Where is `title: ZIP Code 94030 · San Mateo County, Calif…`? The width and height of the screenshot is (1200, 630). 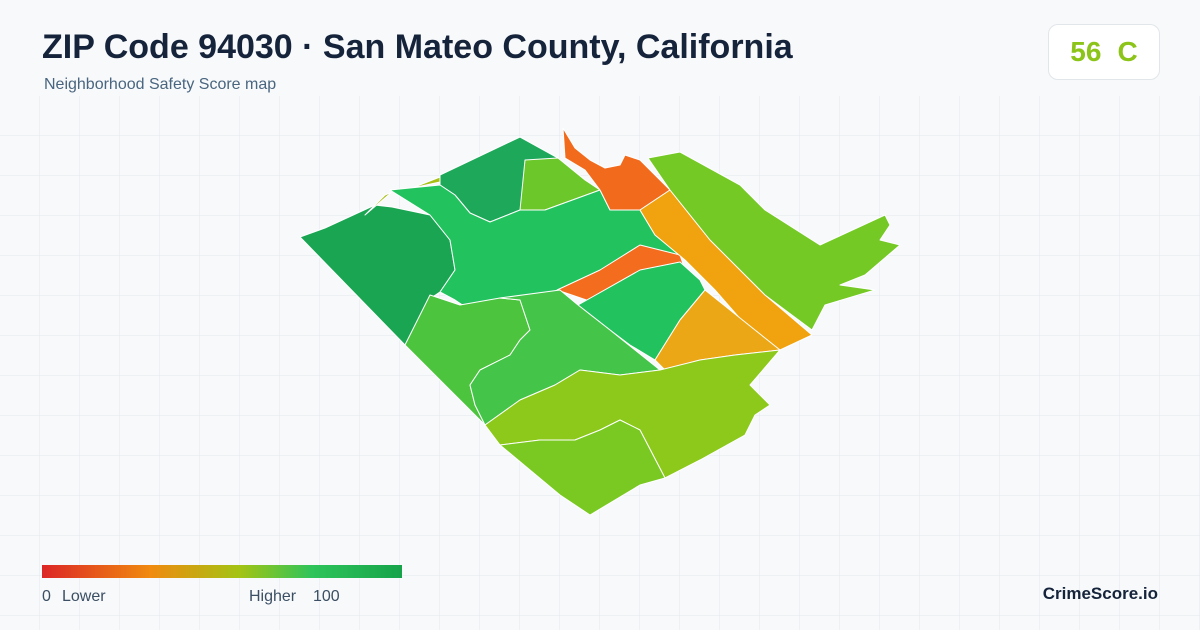 title: ZIP Code 94030 · San Mateo County, Calif… is located at coordinates (417, 47).